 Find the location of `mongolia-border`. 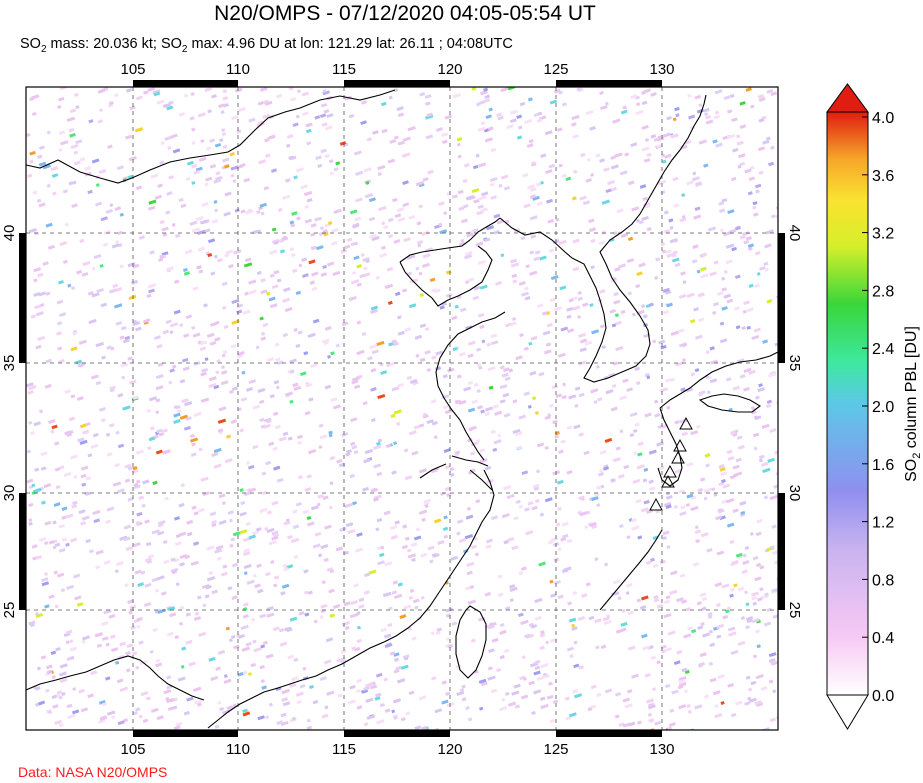

mongolia-border is located at coordinates (211, 136).